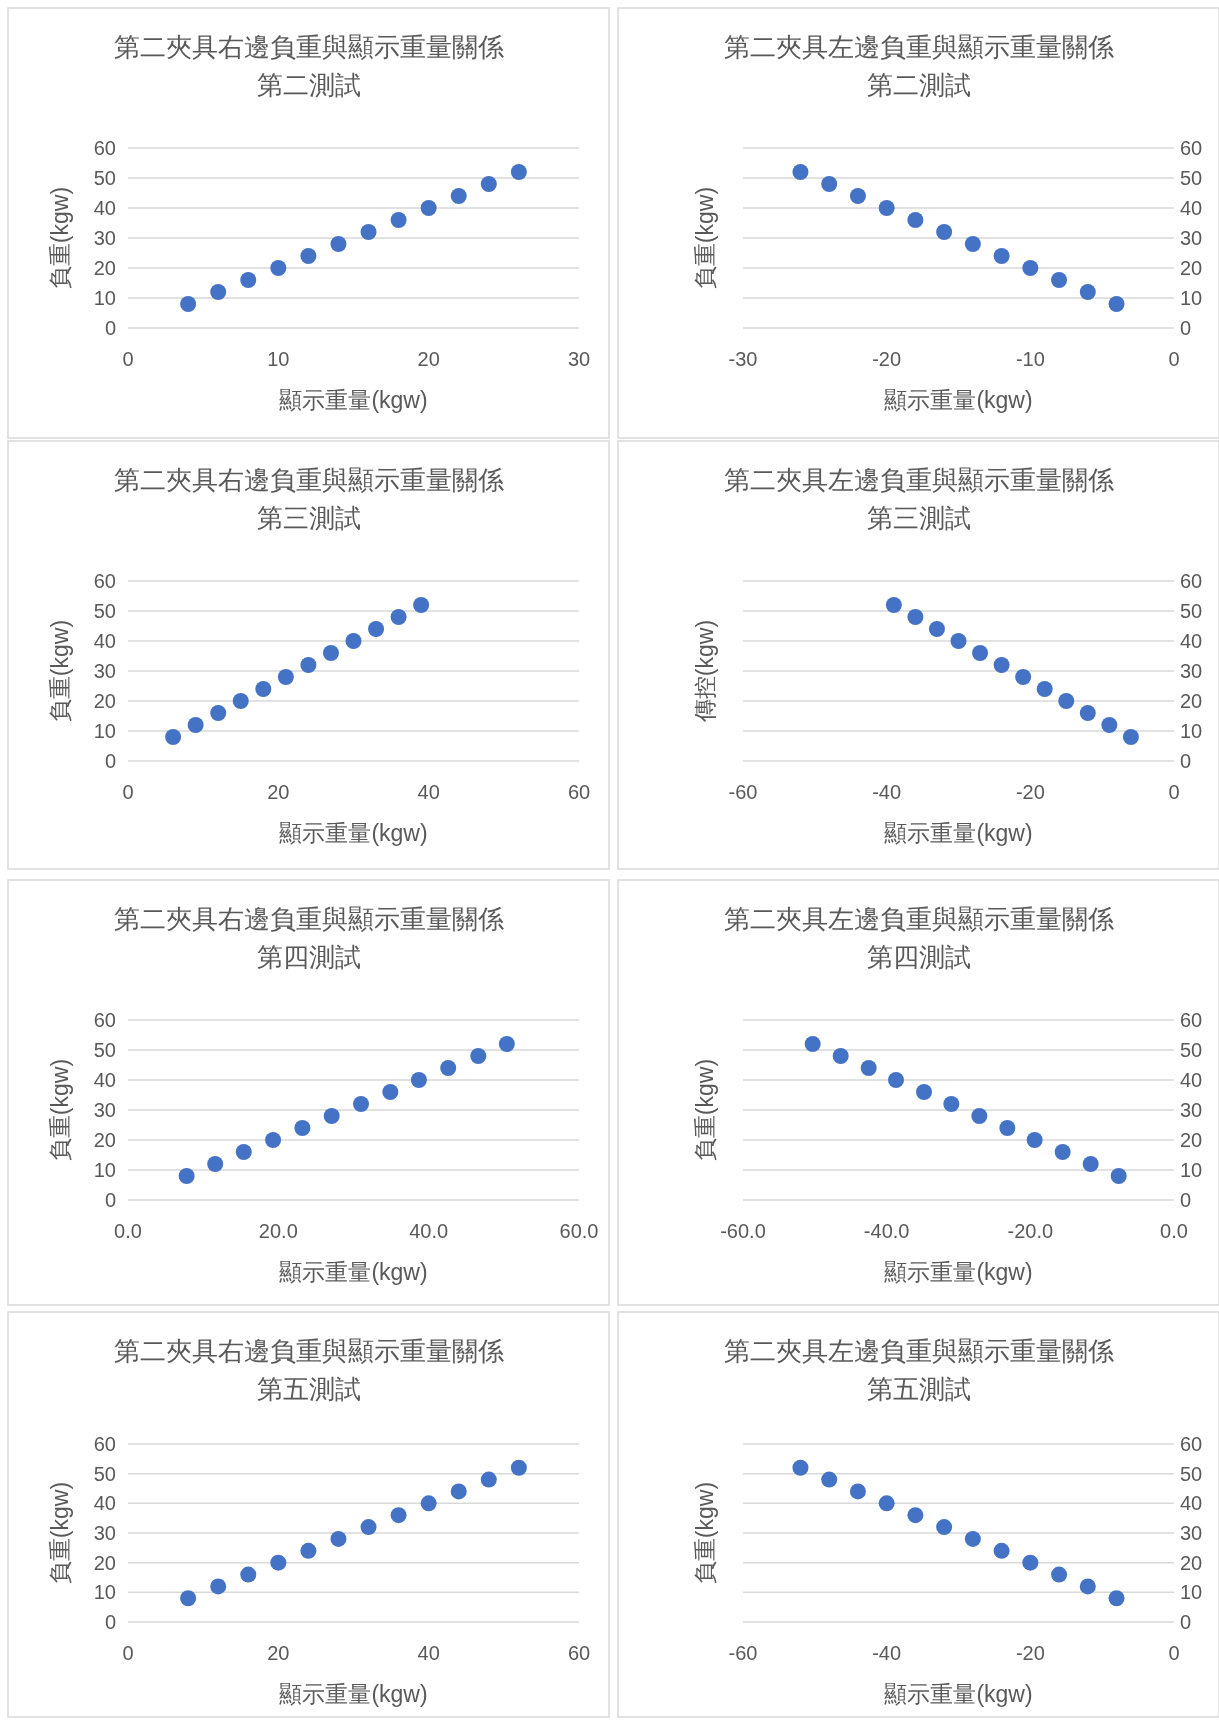 This screenshot has height=1721, width=1219. What do you see at coordinates (743, 359) in the screenshot?
I see `x-tick-label: -30` at bounding box center [743, 359].